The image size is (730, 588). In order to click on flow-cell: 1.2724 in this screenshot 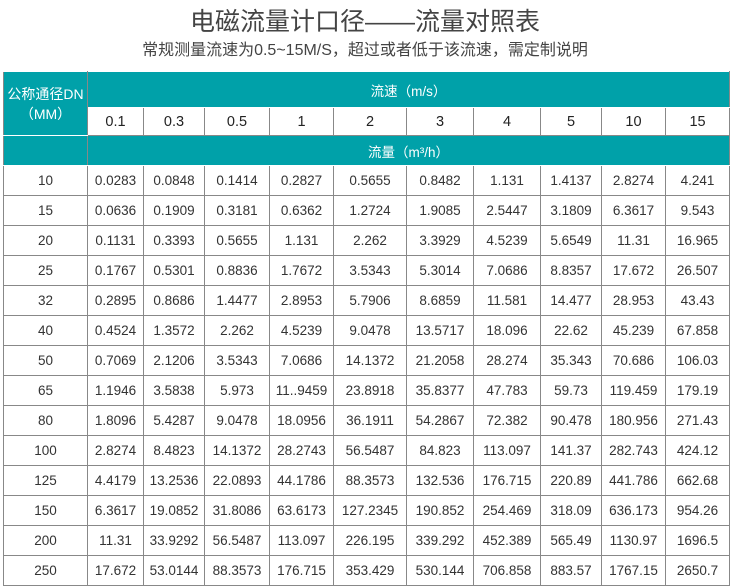, I will do `click(370, 210)`.